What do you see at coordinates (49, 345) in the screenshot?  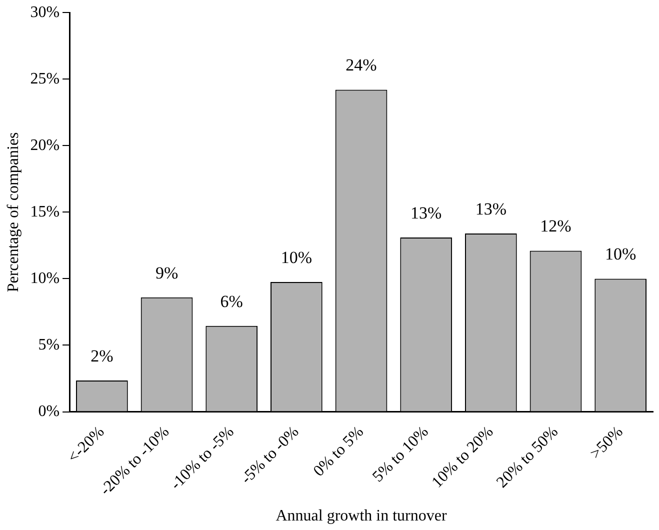 I see `y-tick-label: 5%` at bounding box center [49, 345].